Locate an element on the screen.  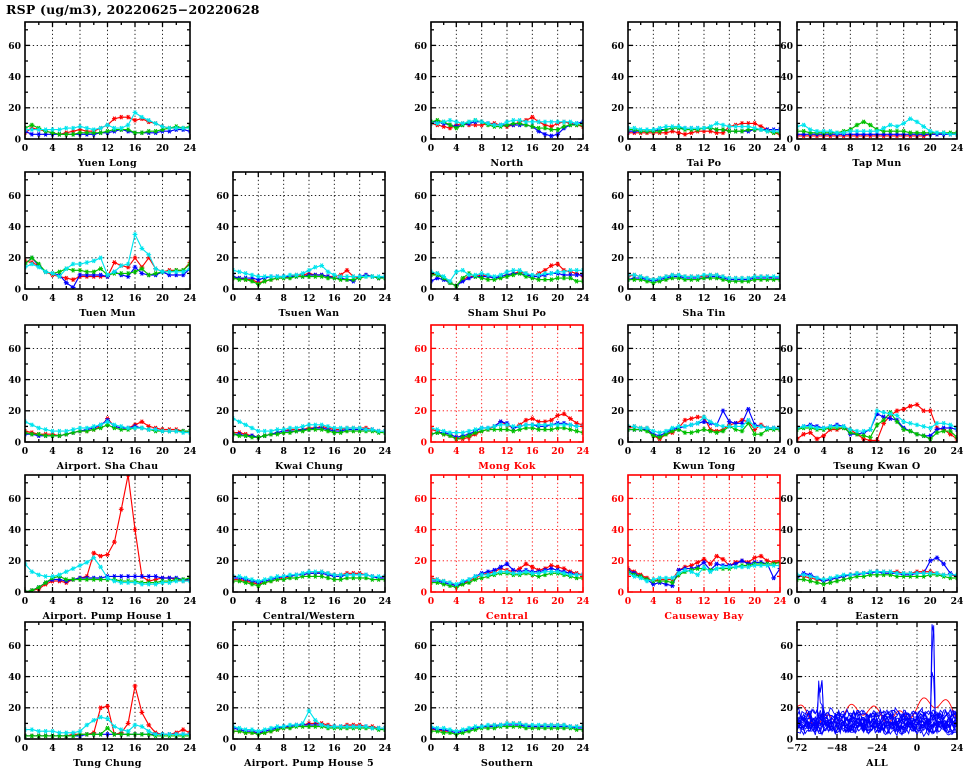
plot-panel-tuen-mun: 0 4 8 12 16 20 24 0 20 40 60 Tuen Mun is located at coordinates (99, 246).